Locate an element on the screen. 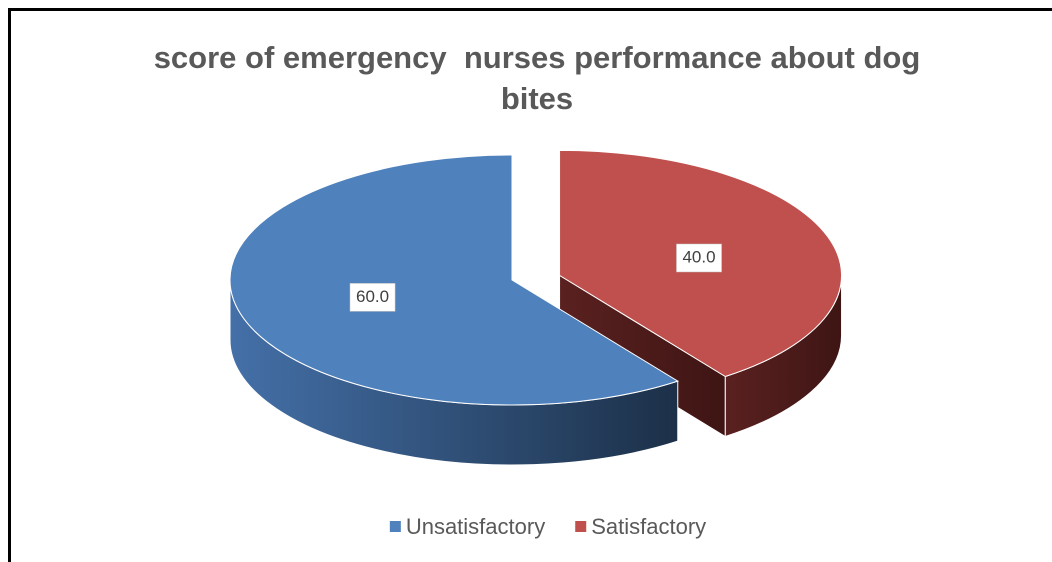 Image resolution: width=1052 pixels, height=562 pixels. legend-label: Unsatisfactory is located at coordinates (475, 526).